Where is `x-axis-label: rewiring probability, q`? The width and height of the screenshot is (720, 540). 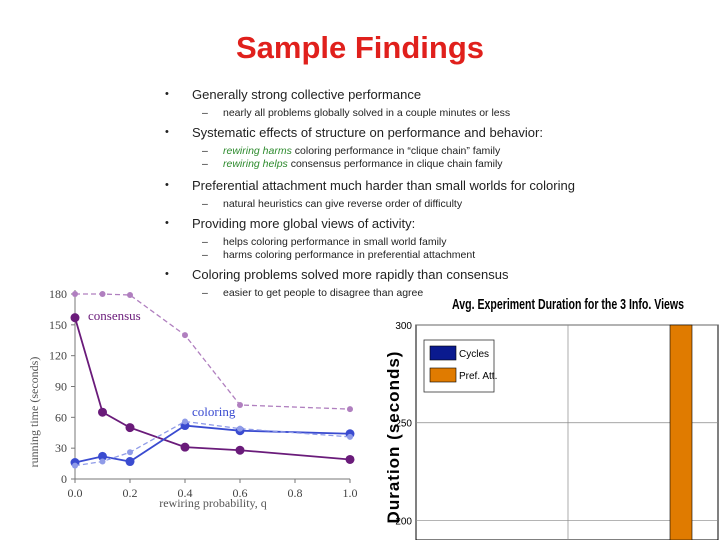
x-axis-label: rewiring probability, q is located at coordinates (213, 503).